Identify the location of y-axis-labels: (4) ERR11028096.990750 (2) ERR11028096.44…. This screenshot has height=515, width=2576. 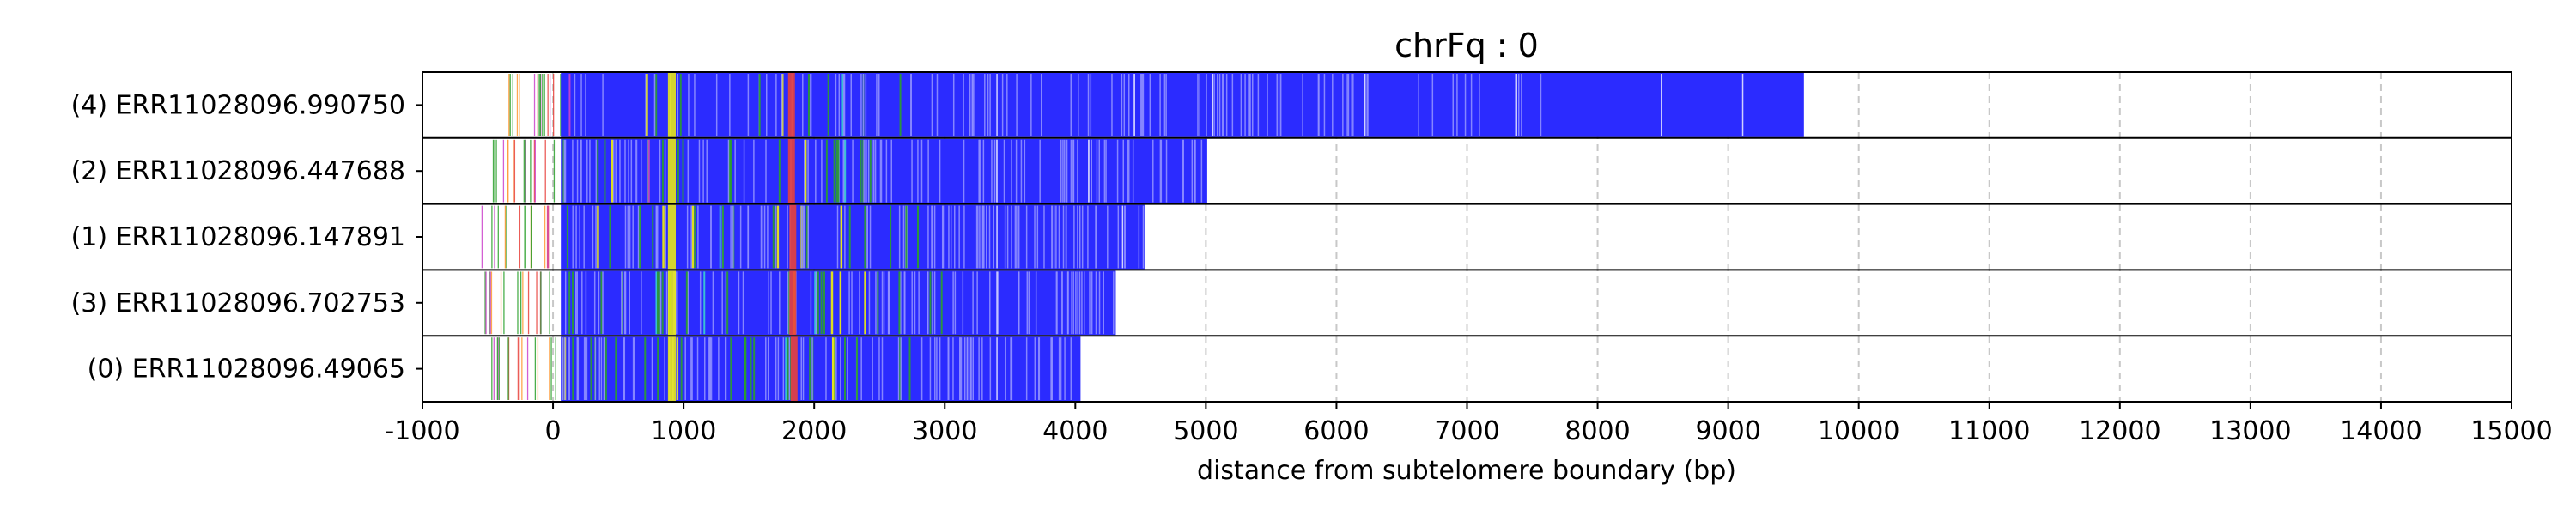
(247, 237).